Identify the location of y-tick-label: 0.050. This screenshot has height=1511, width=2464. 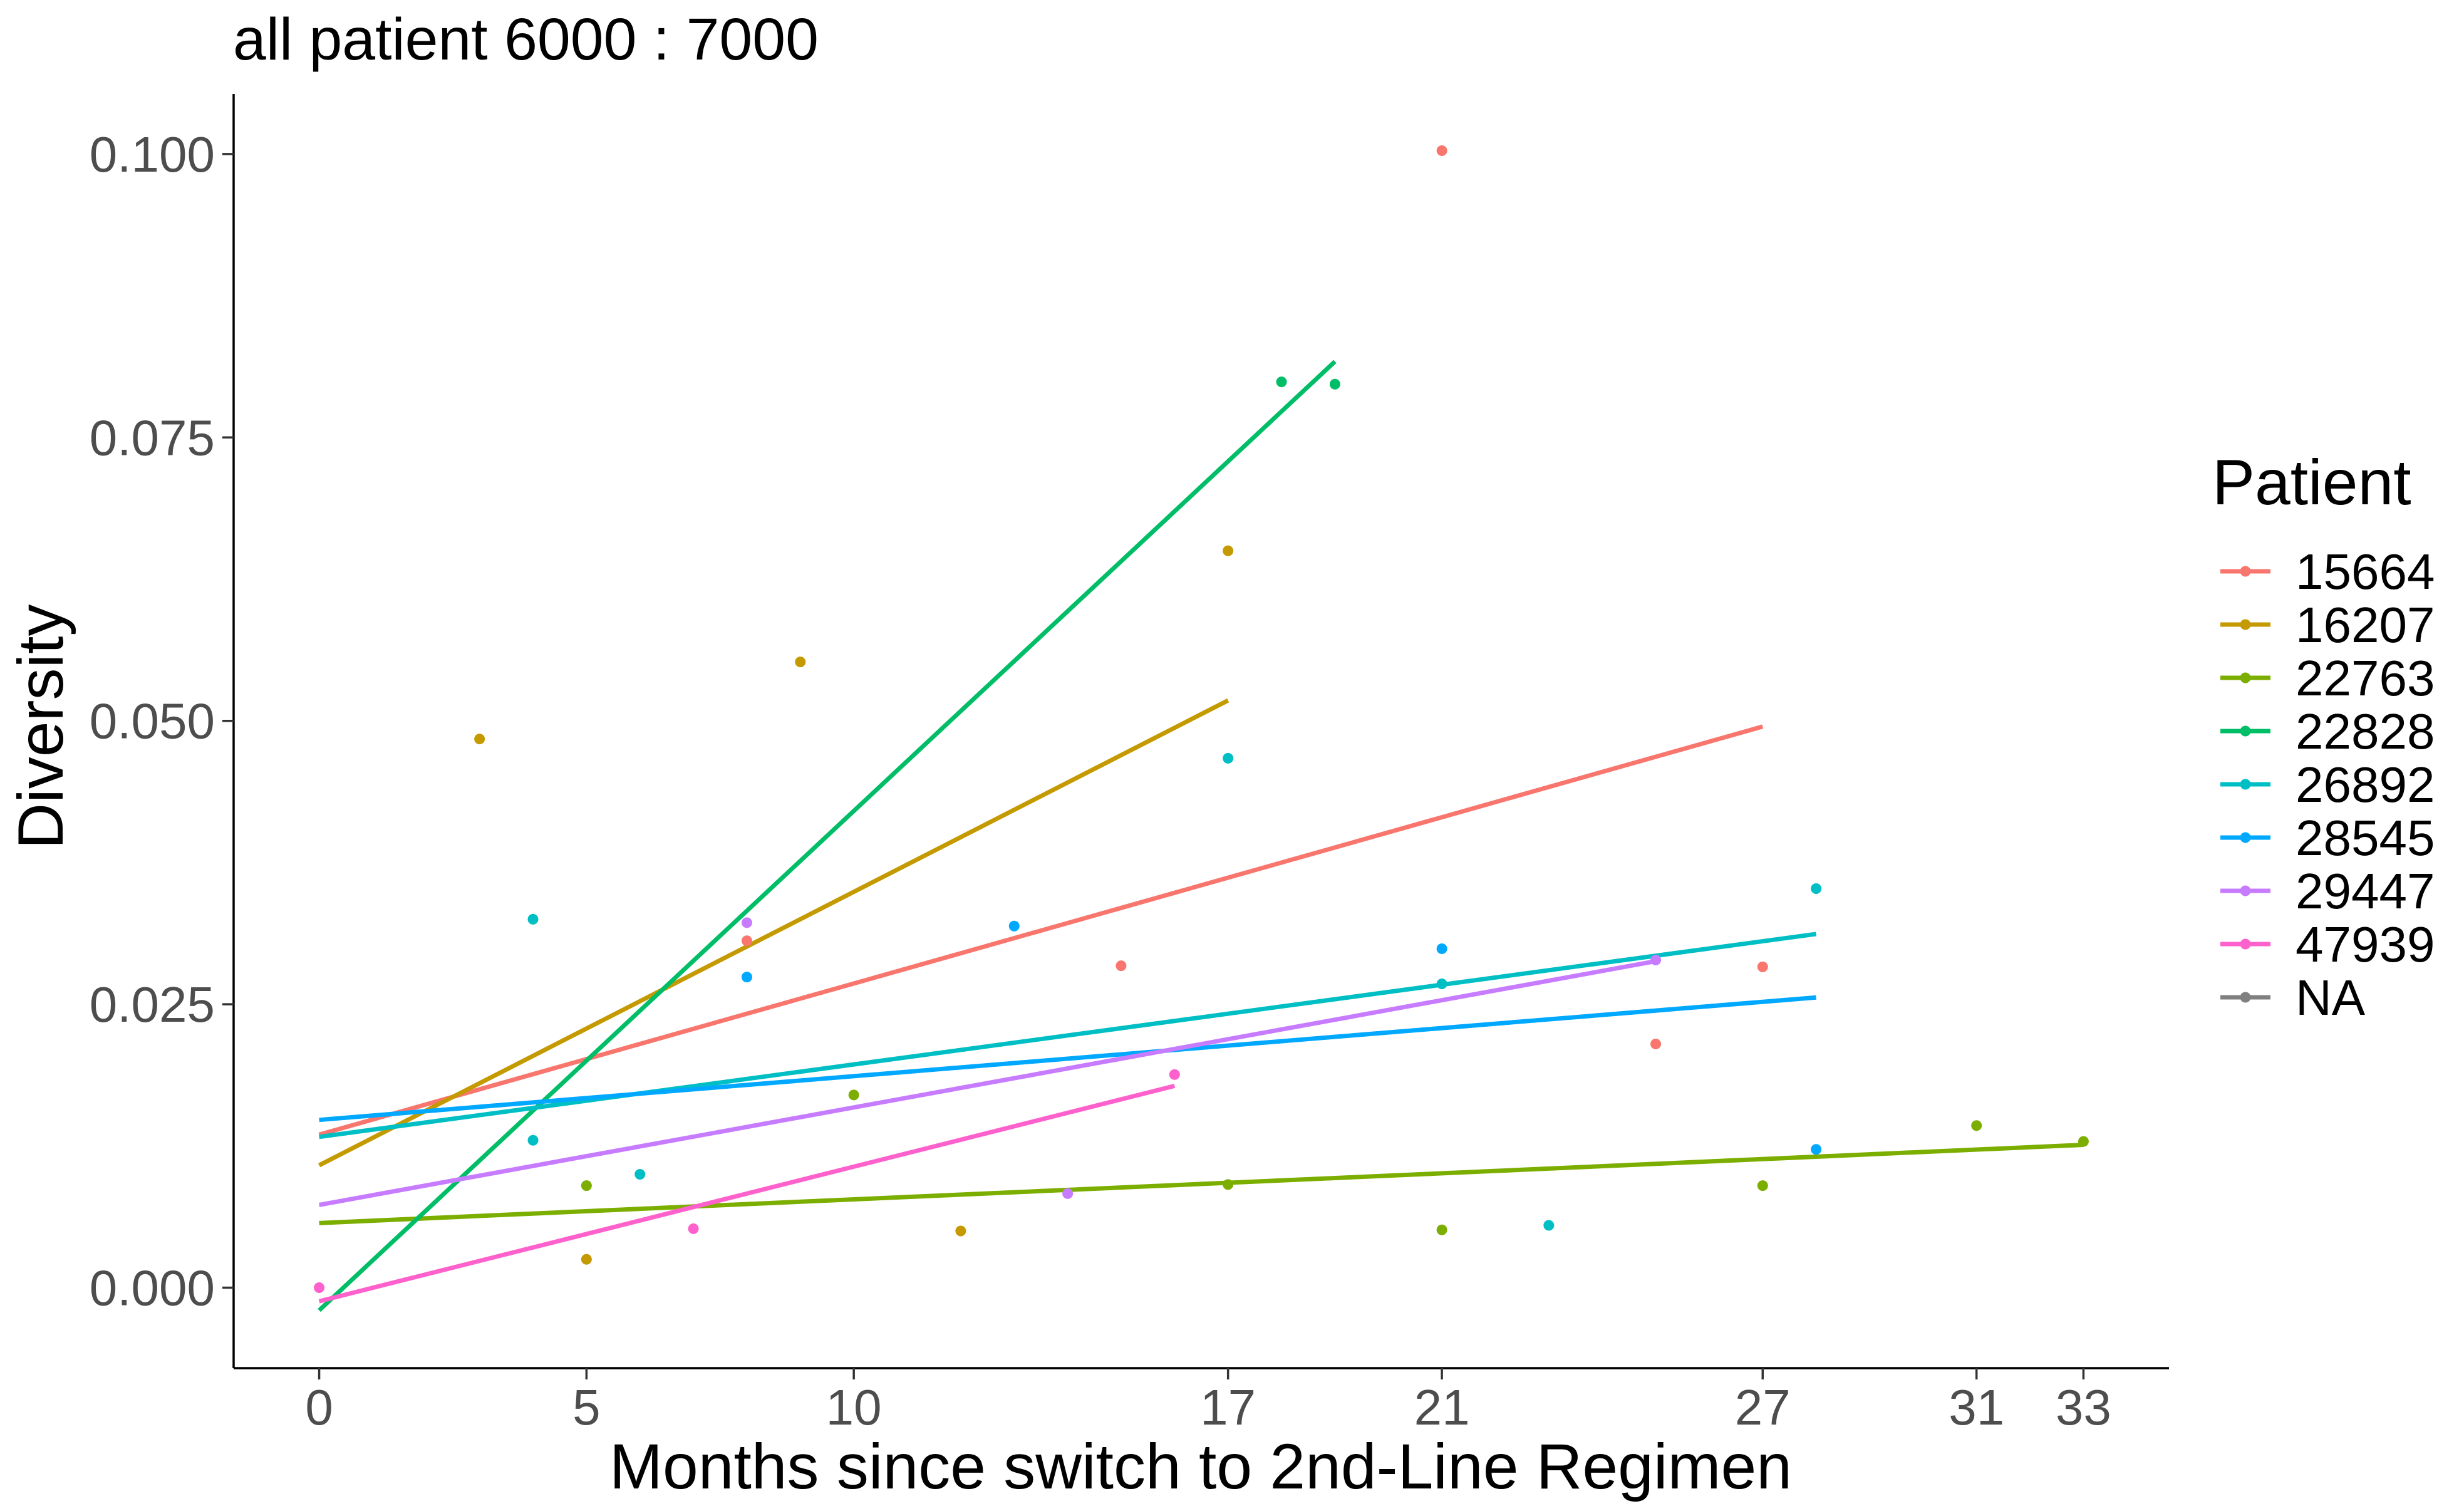
(152, 721).